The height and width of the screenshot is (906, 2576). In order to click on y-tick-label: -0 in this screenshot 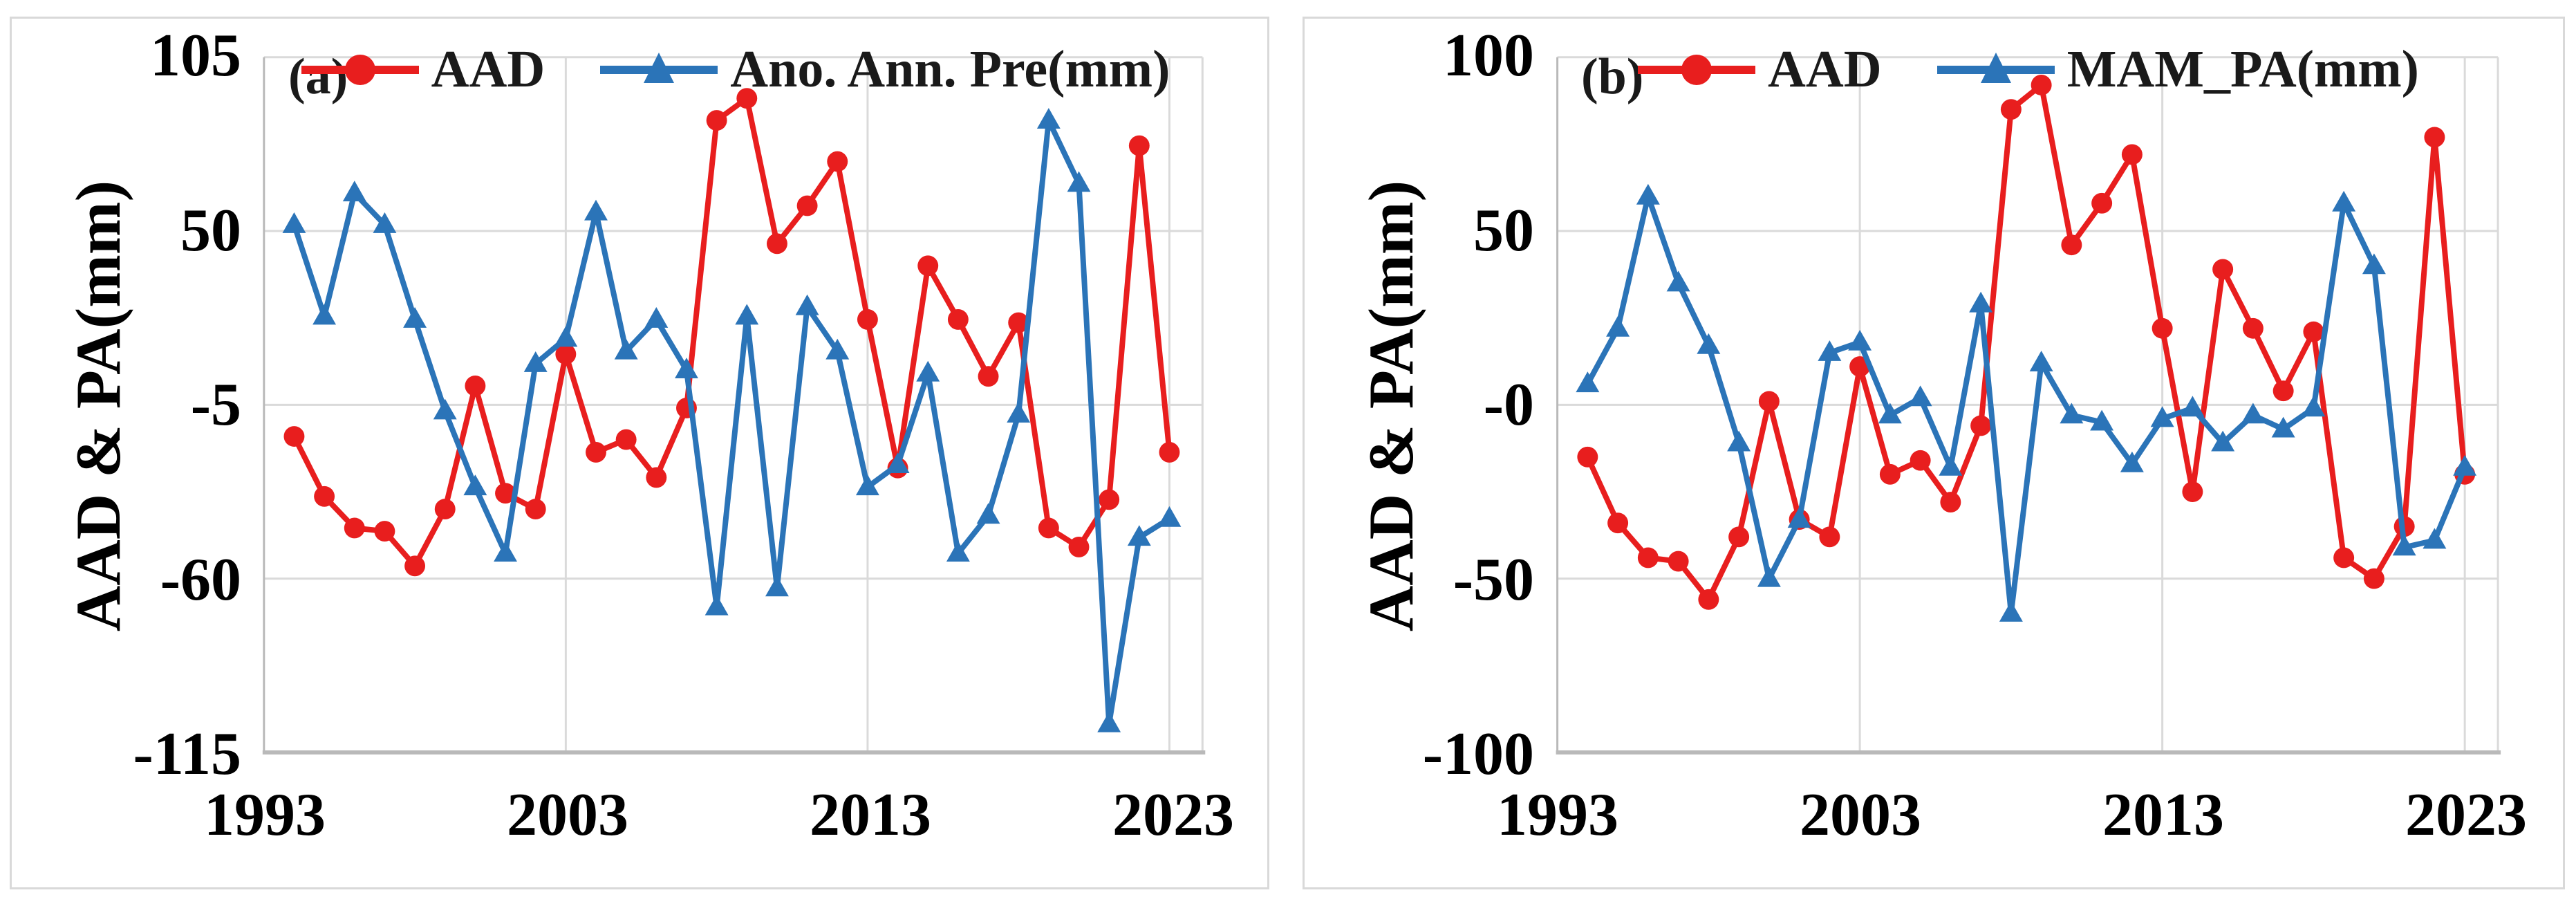, I will do `click(1508, 404)`.